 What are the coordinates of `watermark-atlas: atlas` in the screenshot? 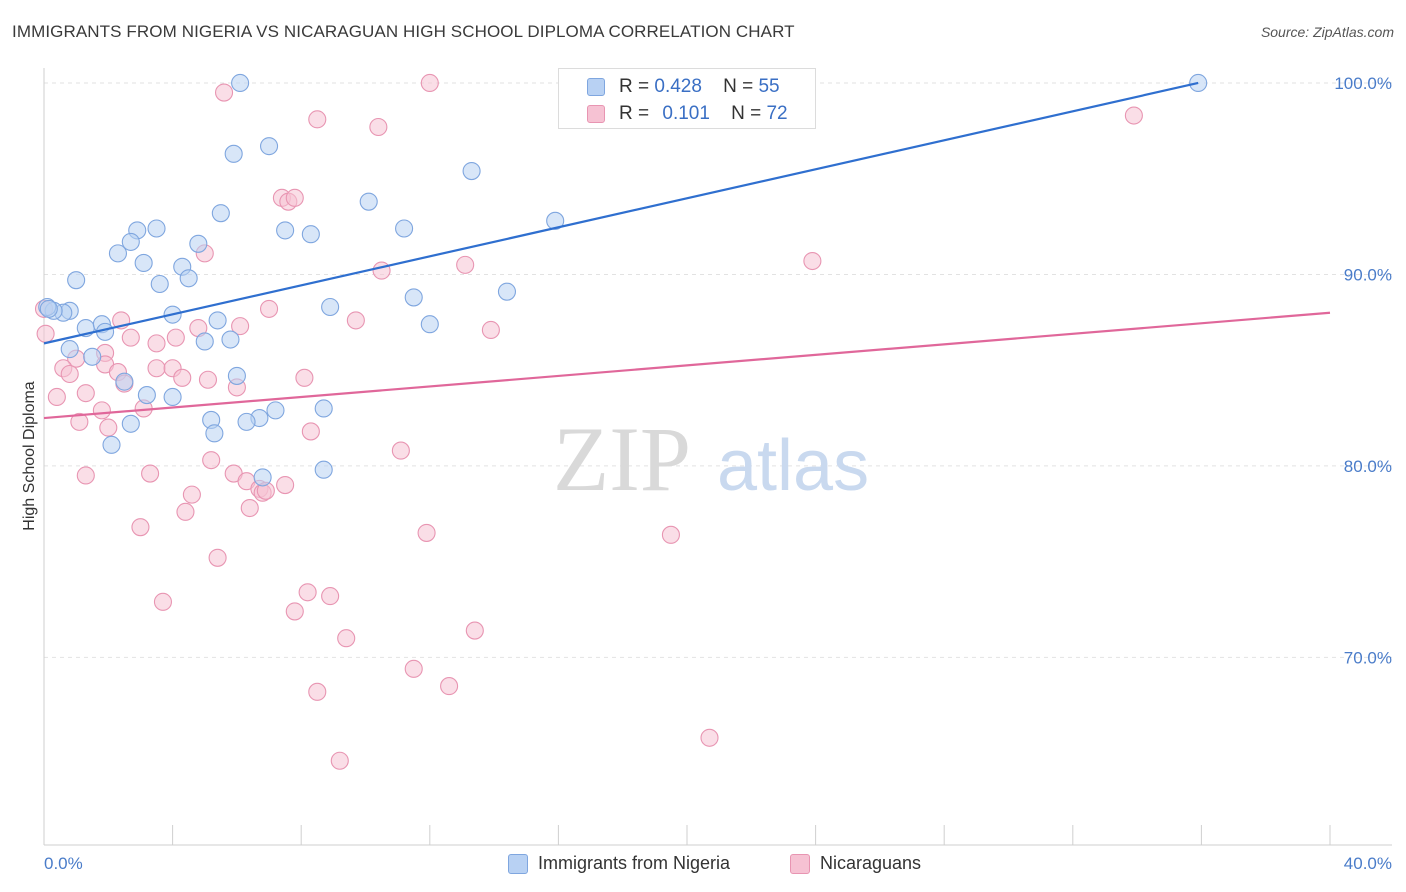 It's located at (793, 466).